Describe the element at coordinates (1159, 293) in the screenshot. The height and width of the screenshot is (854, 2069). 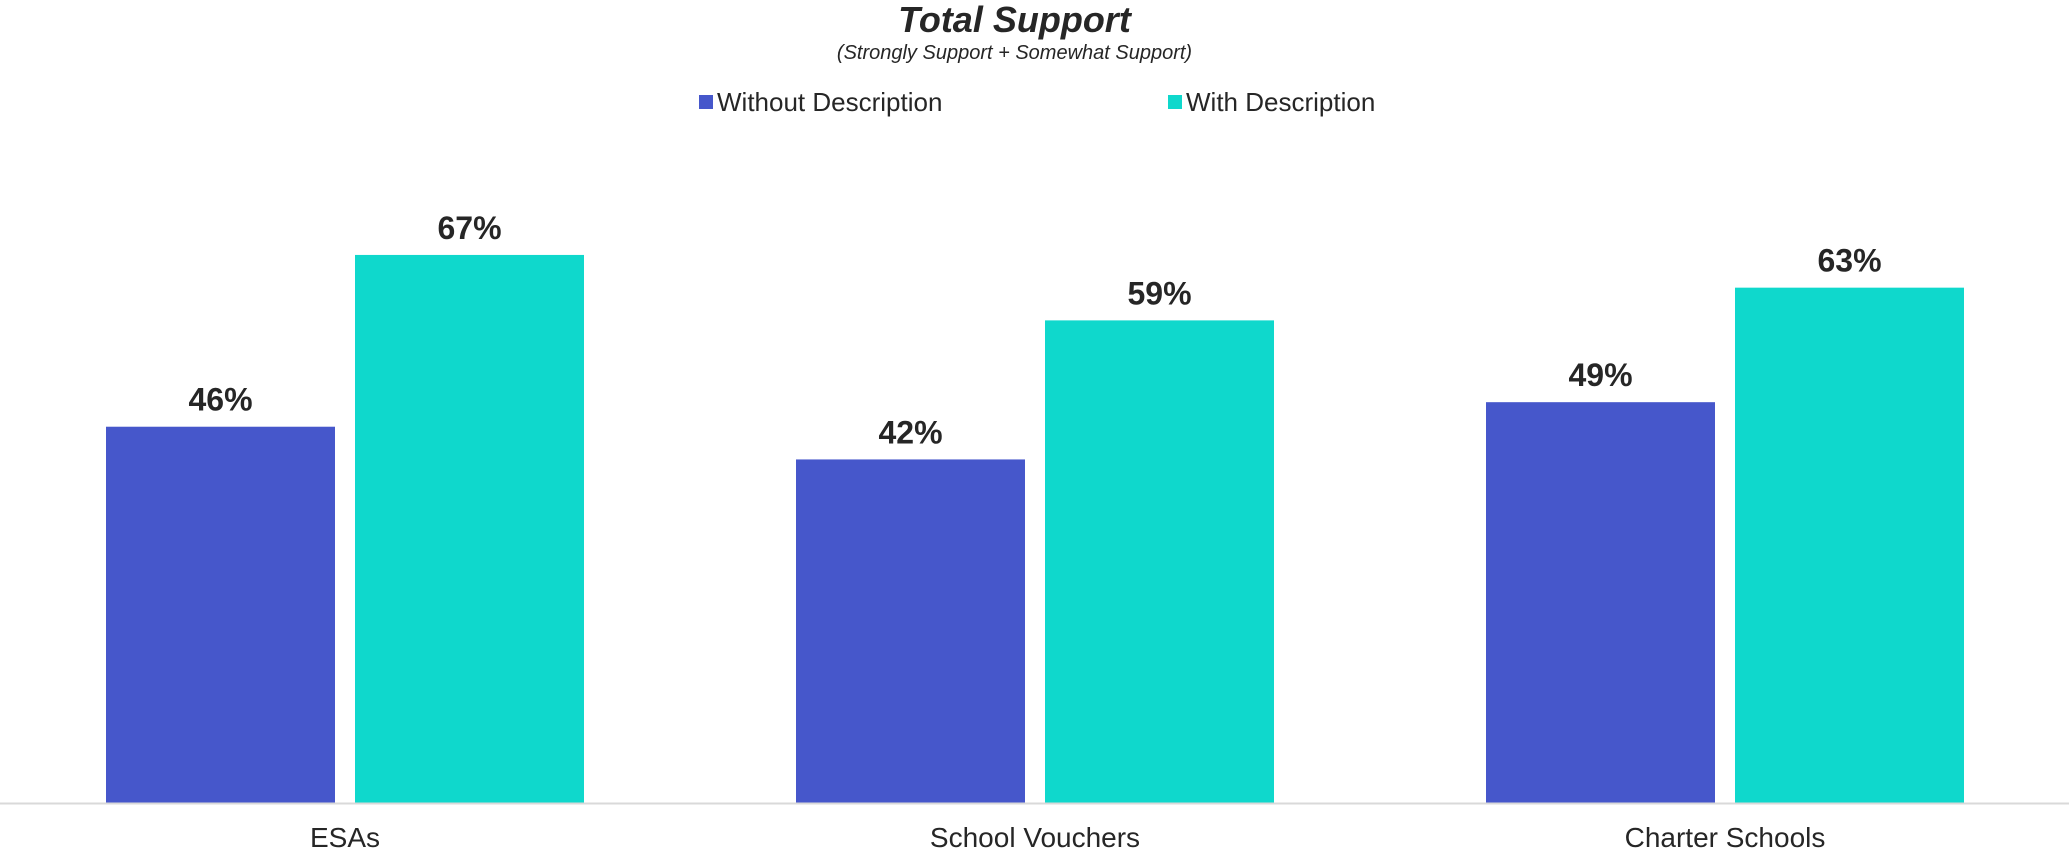
I see `data-label-school-vouchers-with-description: 59%` at that location.